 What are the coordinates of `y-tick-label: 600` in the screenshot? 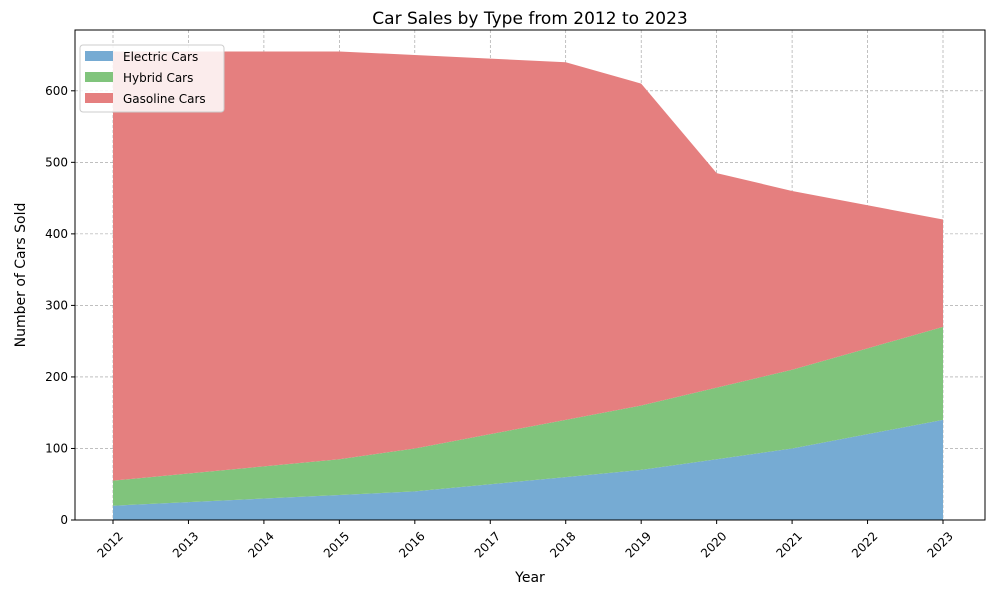 It's located at (56, 91).